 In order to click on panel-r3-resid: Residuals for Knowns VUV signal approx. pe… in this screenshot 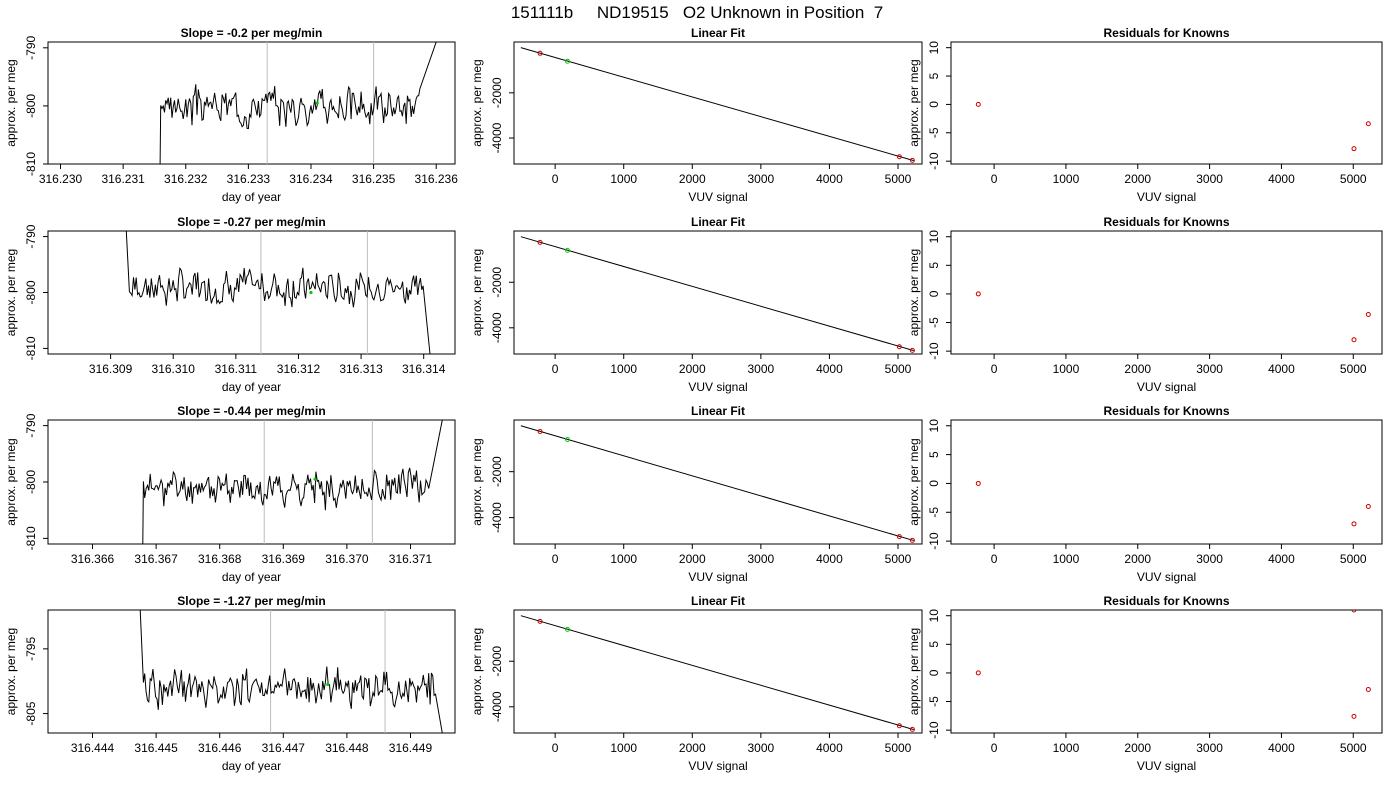, I will do `click(1145, 494)`.